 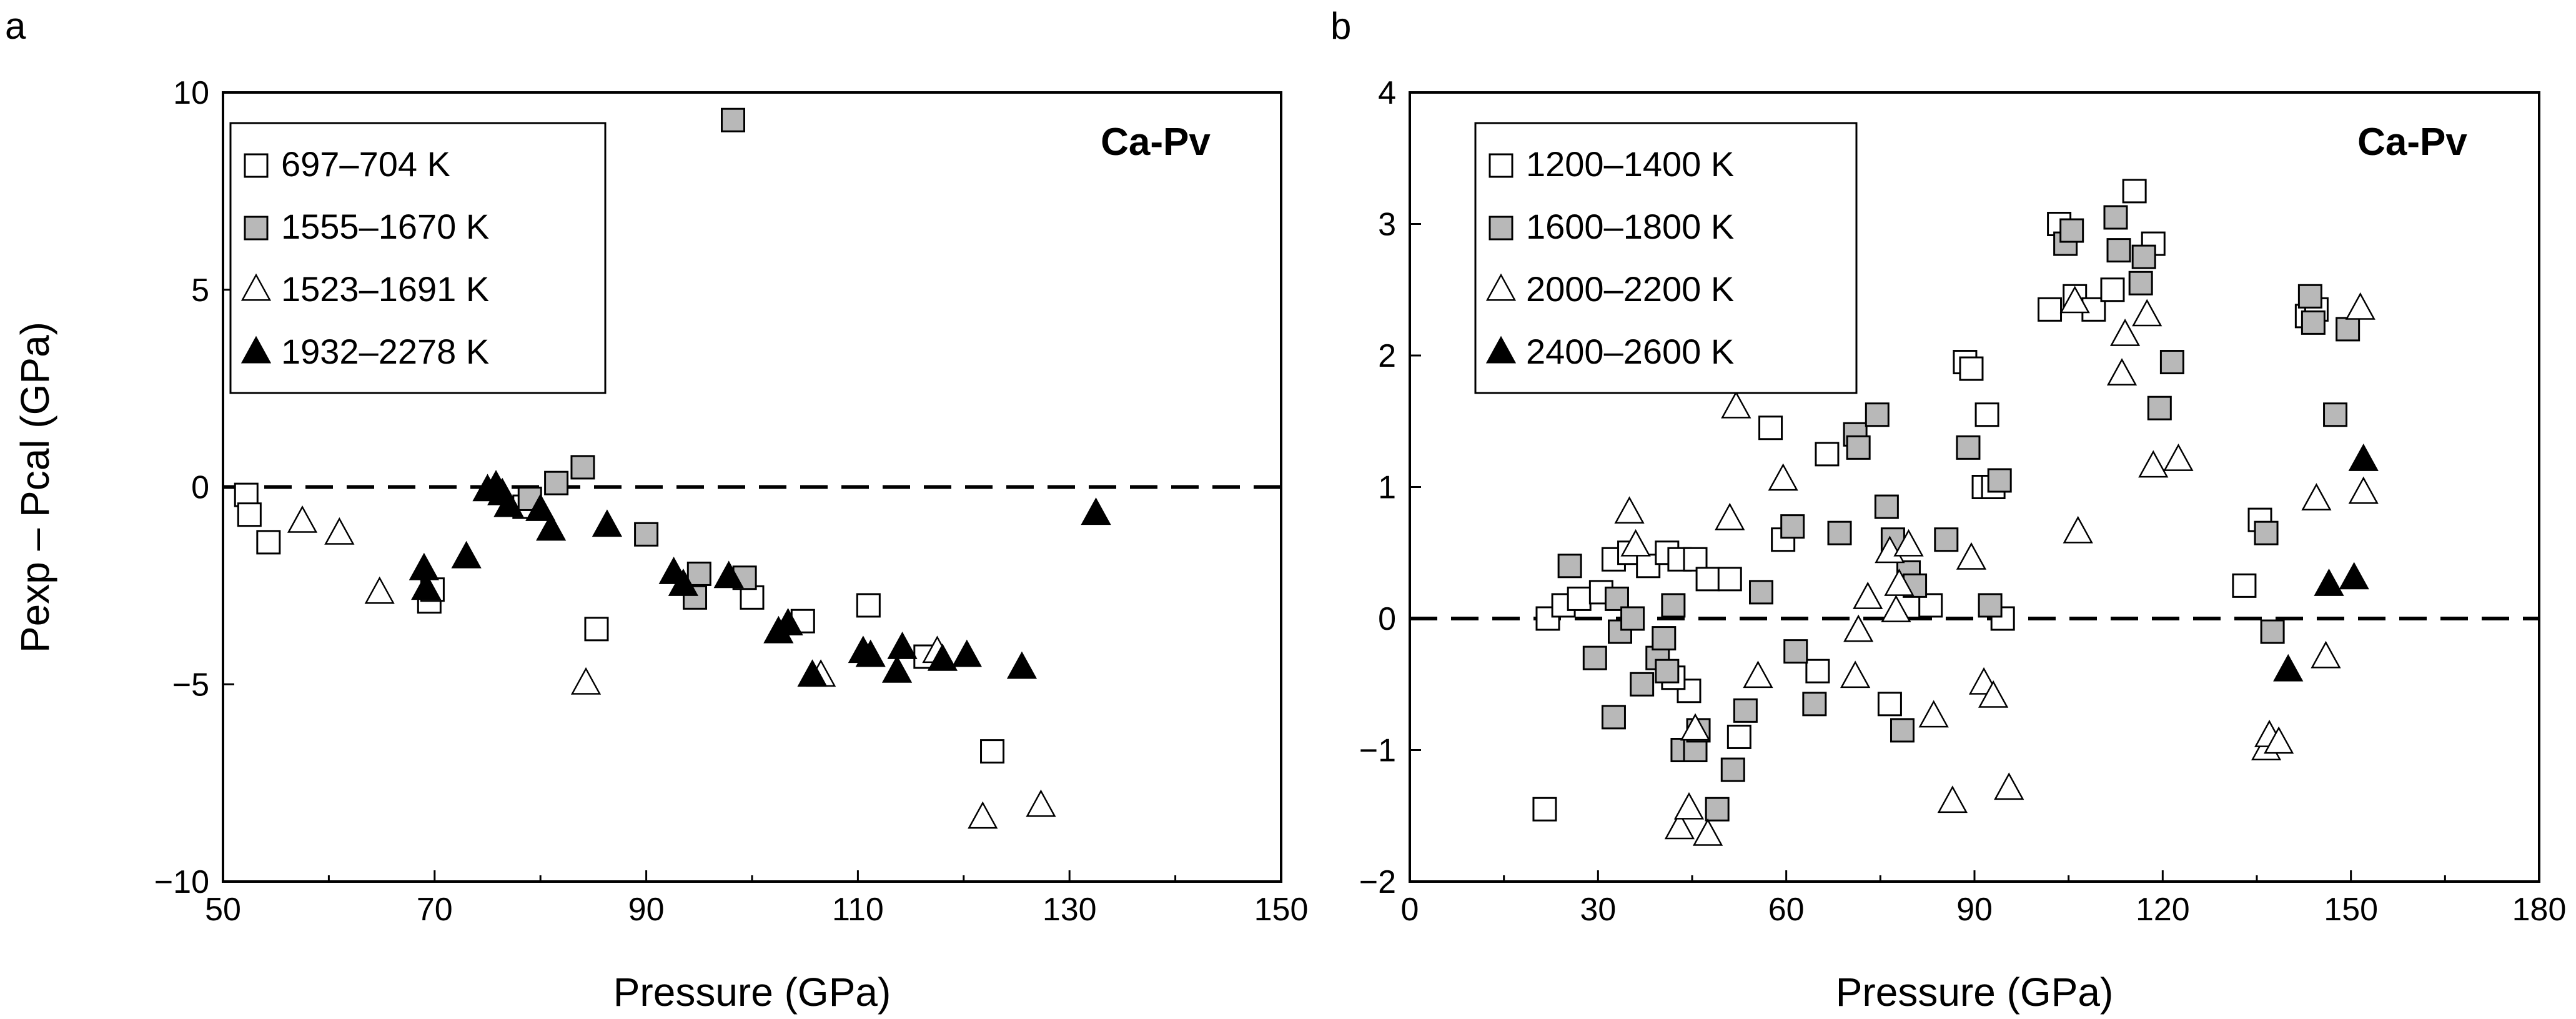 I want to click on panel-b-legend-box, so click(x=1666, y=258).